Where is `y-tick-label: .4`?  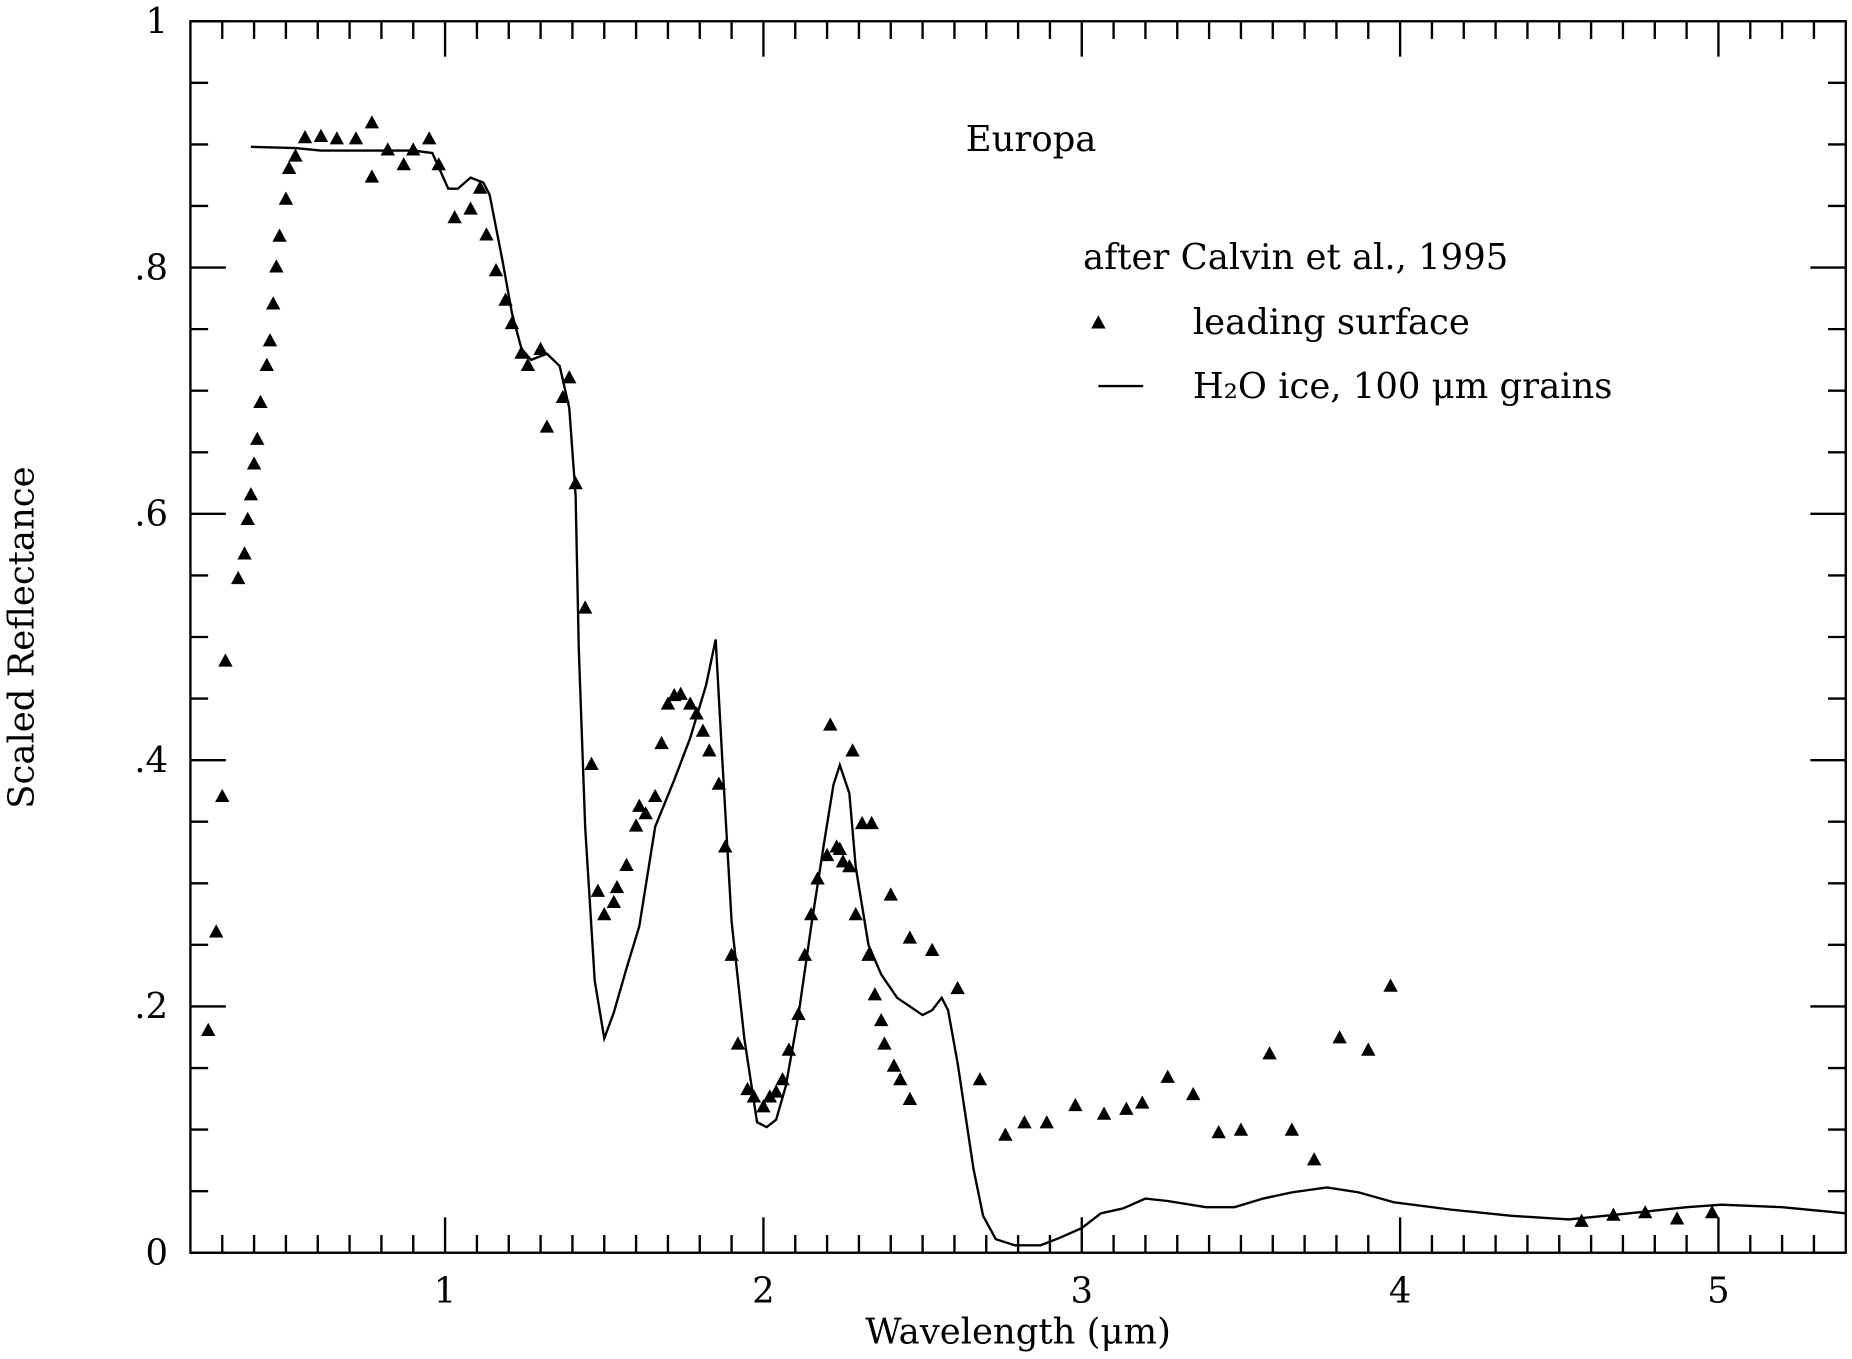 y-tick-label: .4 is located at coordinates (151, 760).